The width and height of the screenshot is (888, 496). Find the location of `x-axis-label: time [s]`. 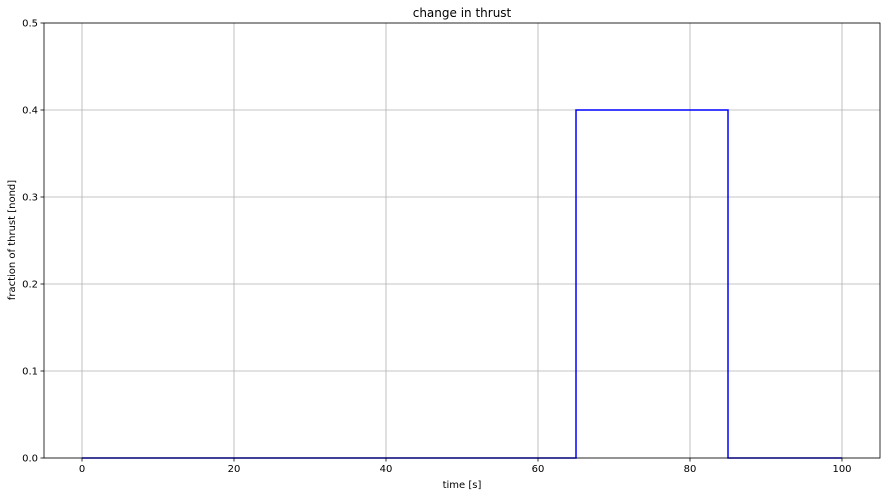

x-axis-label: time [s] is located at coordinates (462, 485).